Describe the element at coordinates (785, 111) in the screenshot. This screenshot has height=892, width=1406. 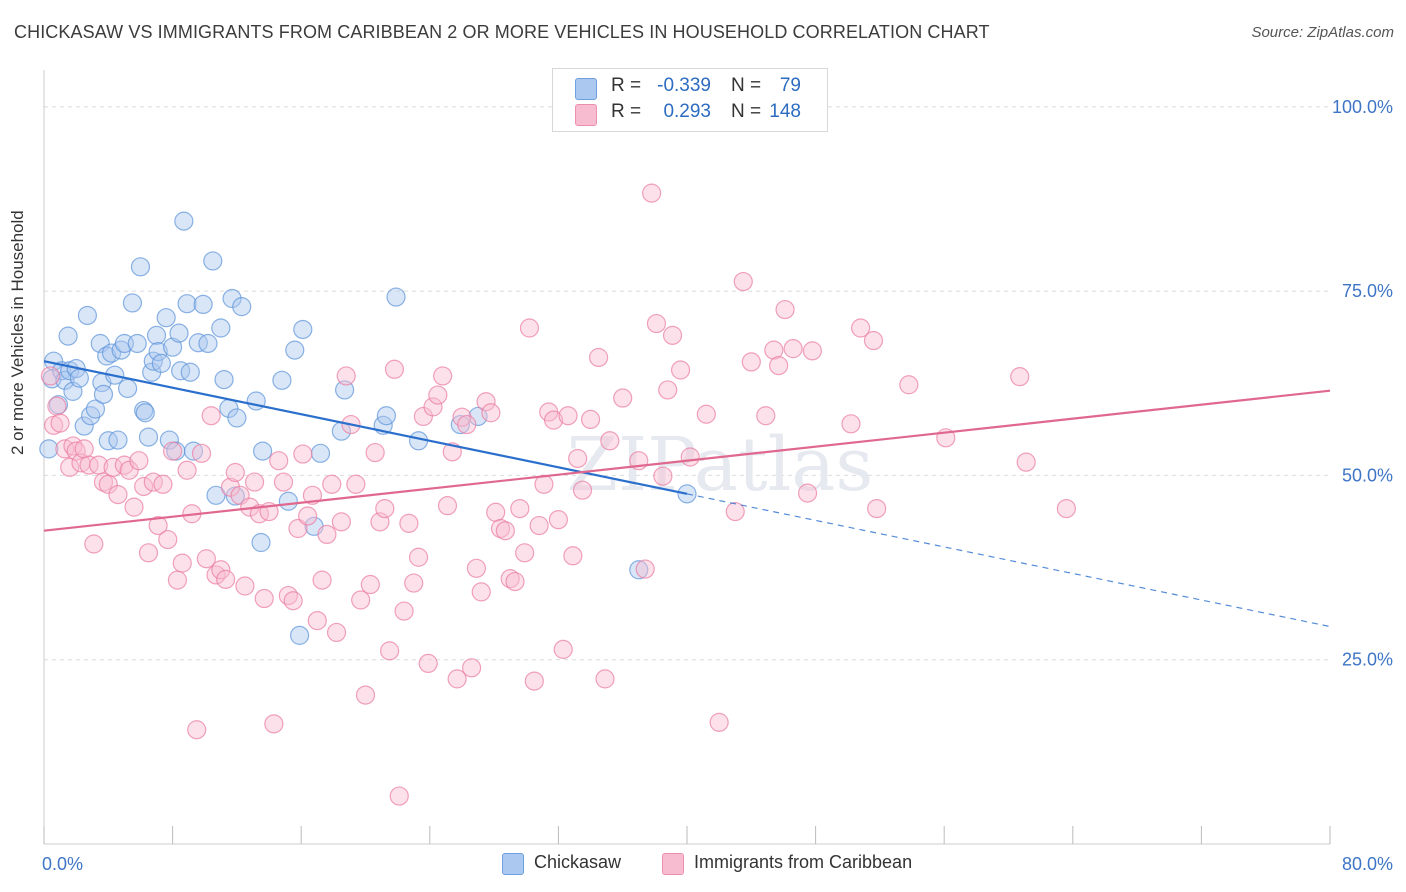
I see `n-value: 148` at that location.